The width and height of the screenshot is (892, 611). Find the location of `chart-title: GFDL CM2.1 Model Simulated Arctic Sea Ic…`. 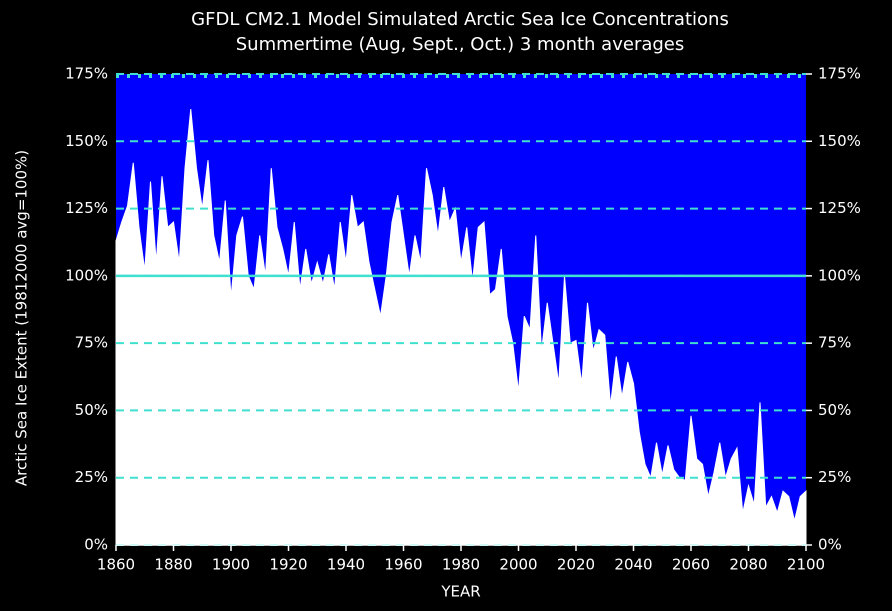

chart-title: GFDL CM2.1 Model Simulated Arctic Sea Ic… is located at coordinates (460, 19).